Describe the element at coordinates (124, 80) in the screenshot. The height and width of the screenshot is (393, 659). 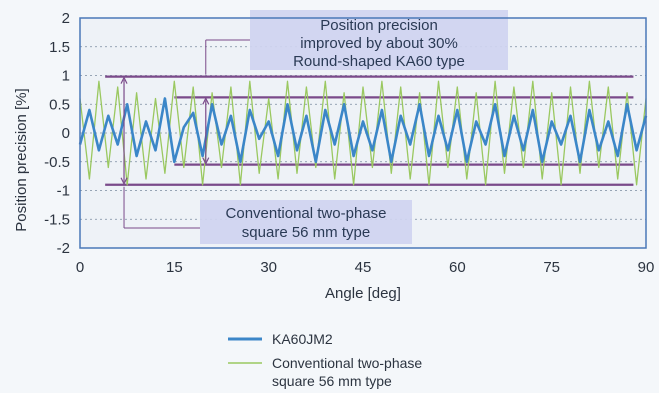
I see `range-arrow-conventional-head-top` at that location.